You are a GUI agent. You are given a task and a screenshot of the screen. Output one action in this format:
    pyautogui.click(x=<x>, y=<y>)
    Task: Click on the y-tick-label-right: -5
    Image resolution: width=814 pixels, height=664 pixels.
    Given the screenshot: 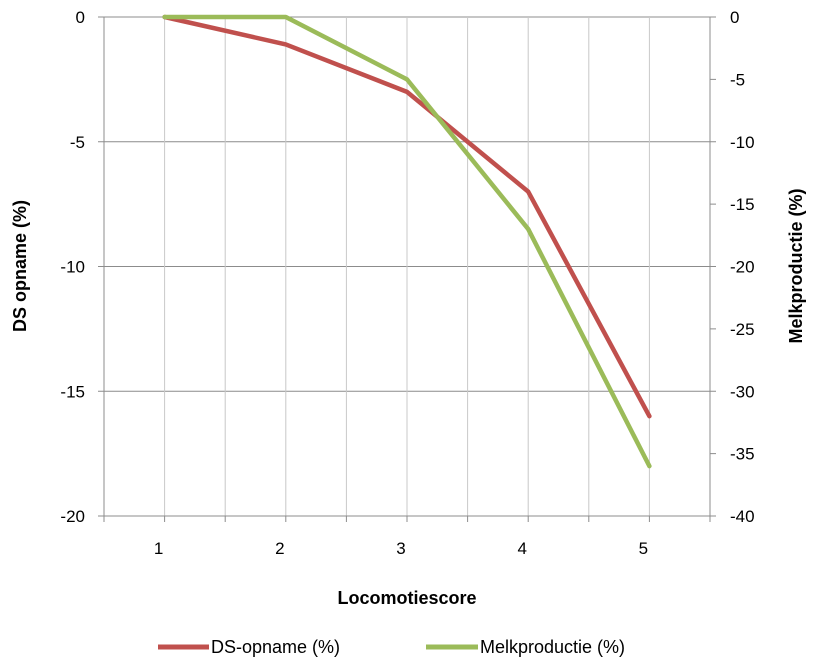 What is the action you would take?
    pyautogui.click(x=737, y=79)
    